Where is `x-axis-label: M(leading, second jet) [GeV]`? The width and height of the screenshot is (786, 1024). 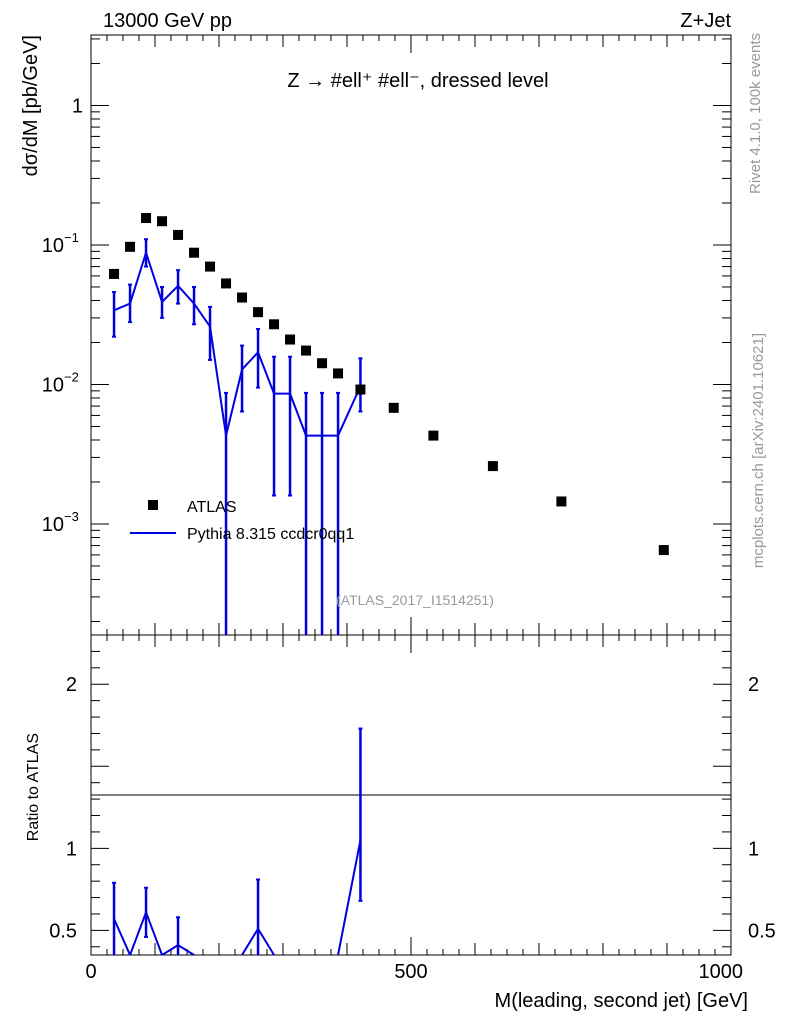
x-axis-label: M(leading, second jet) [GeV] is located at coordinates (621, 1001).